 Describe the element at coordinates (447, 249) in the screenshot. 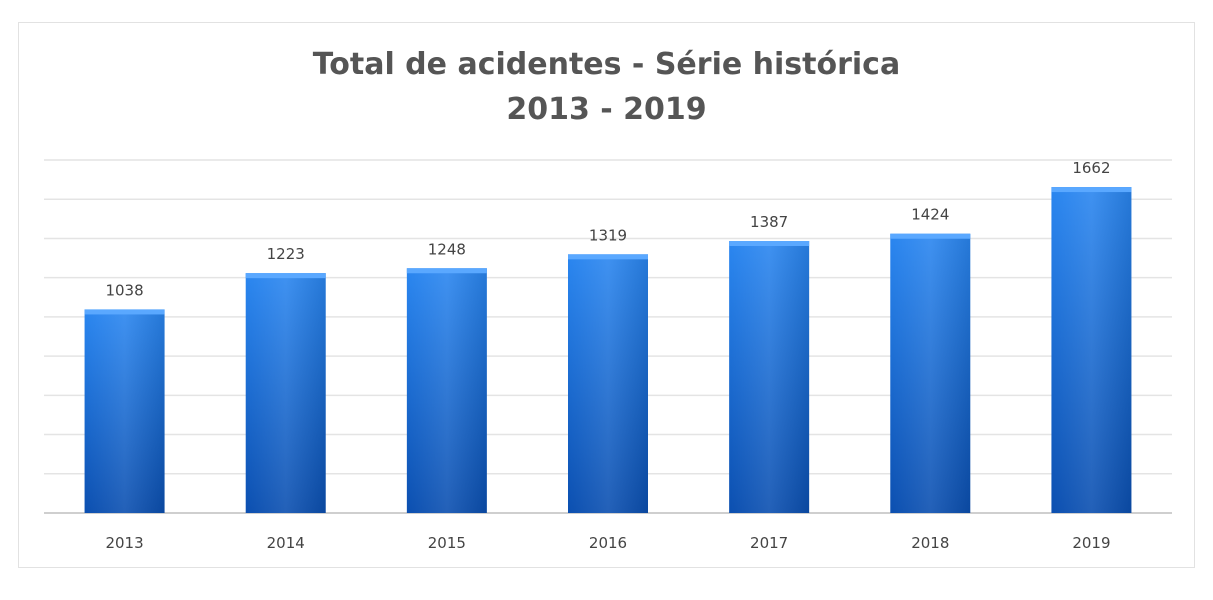

I see `data-label-2015: 1248` at that location.